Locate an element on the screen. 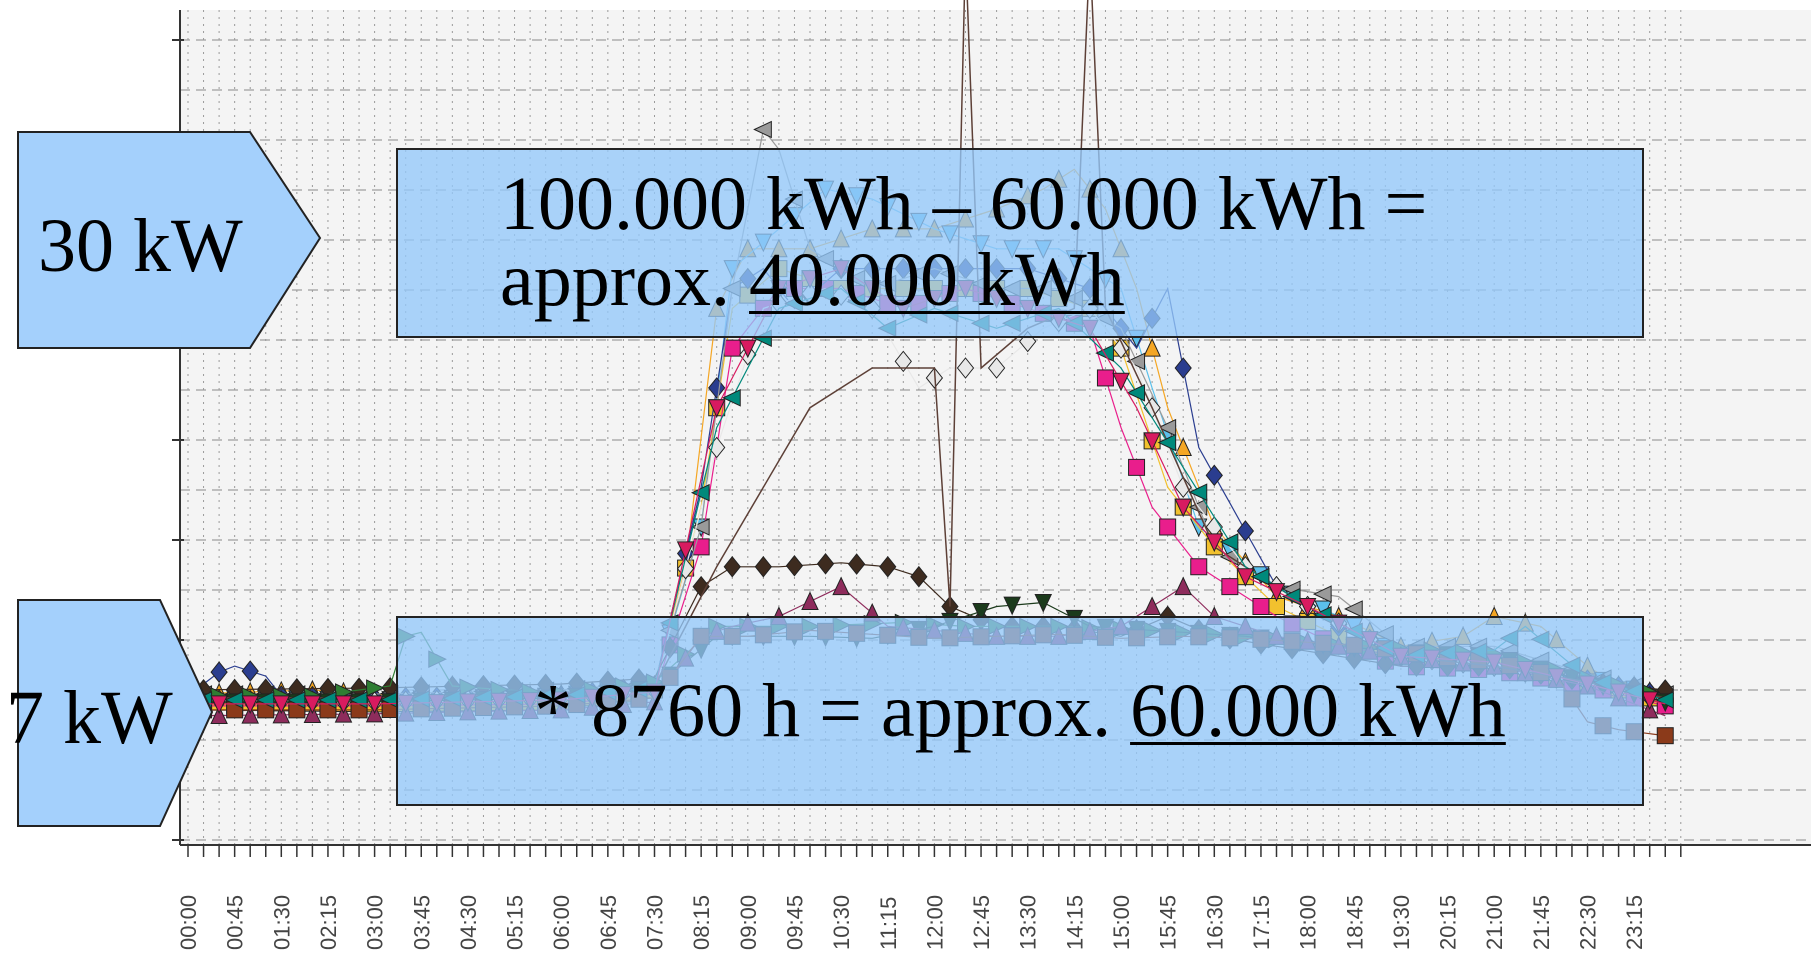  x-tick-label: 13:30 is located at coordinates (1028, 922).